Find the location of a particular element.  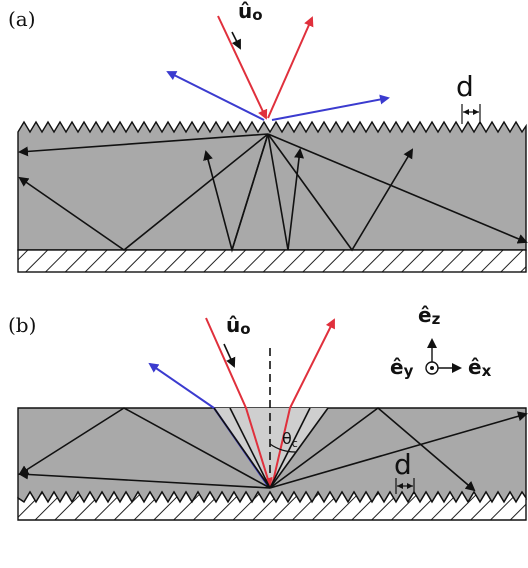

incident-ray-a is located at coordinates (242, 67).